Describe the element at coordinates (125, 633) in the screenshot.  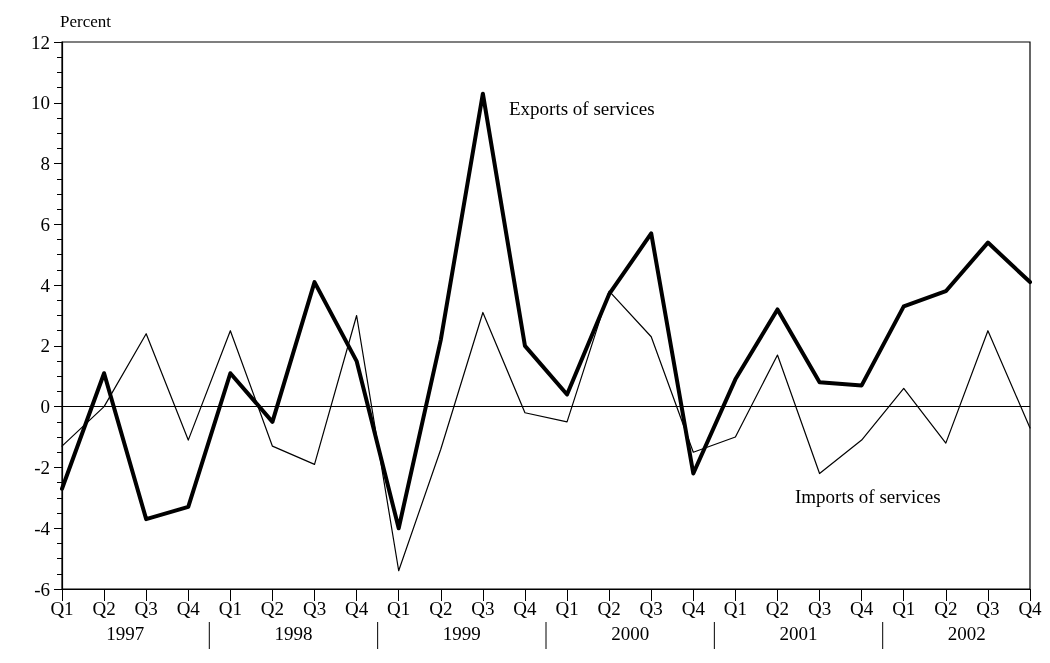
I see `text: 1997` at that location.